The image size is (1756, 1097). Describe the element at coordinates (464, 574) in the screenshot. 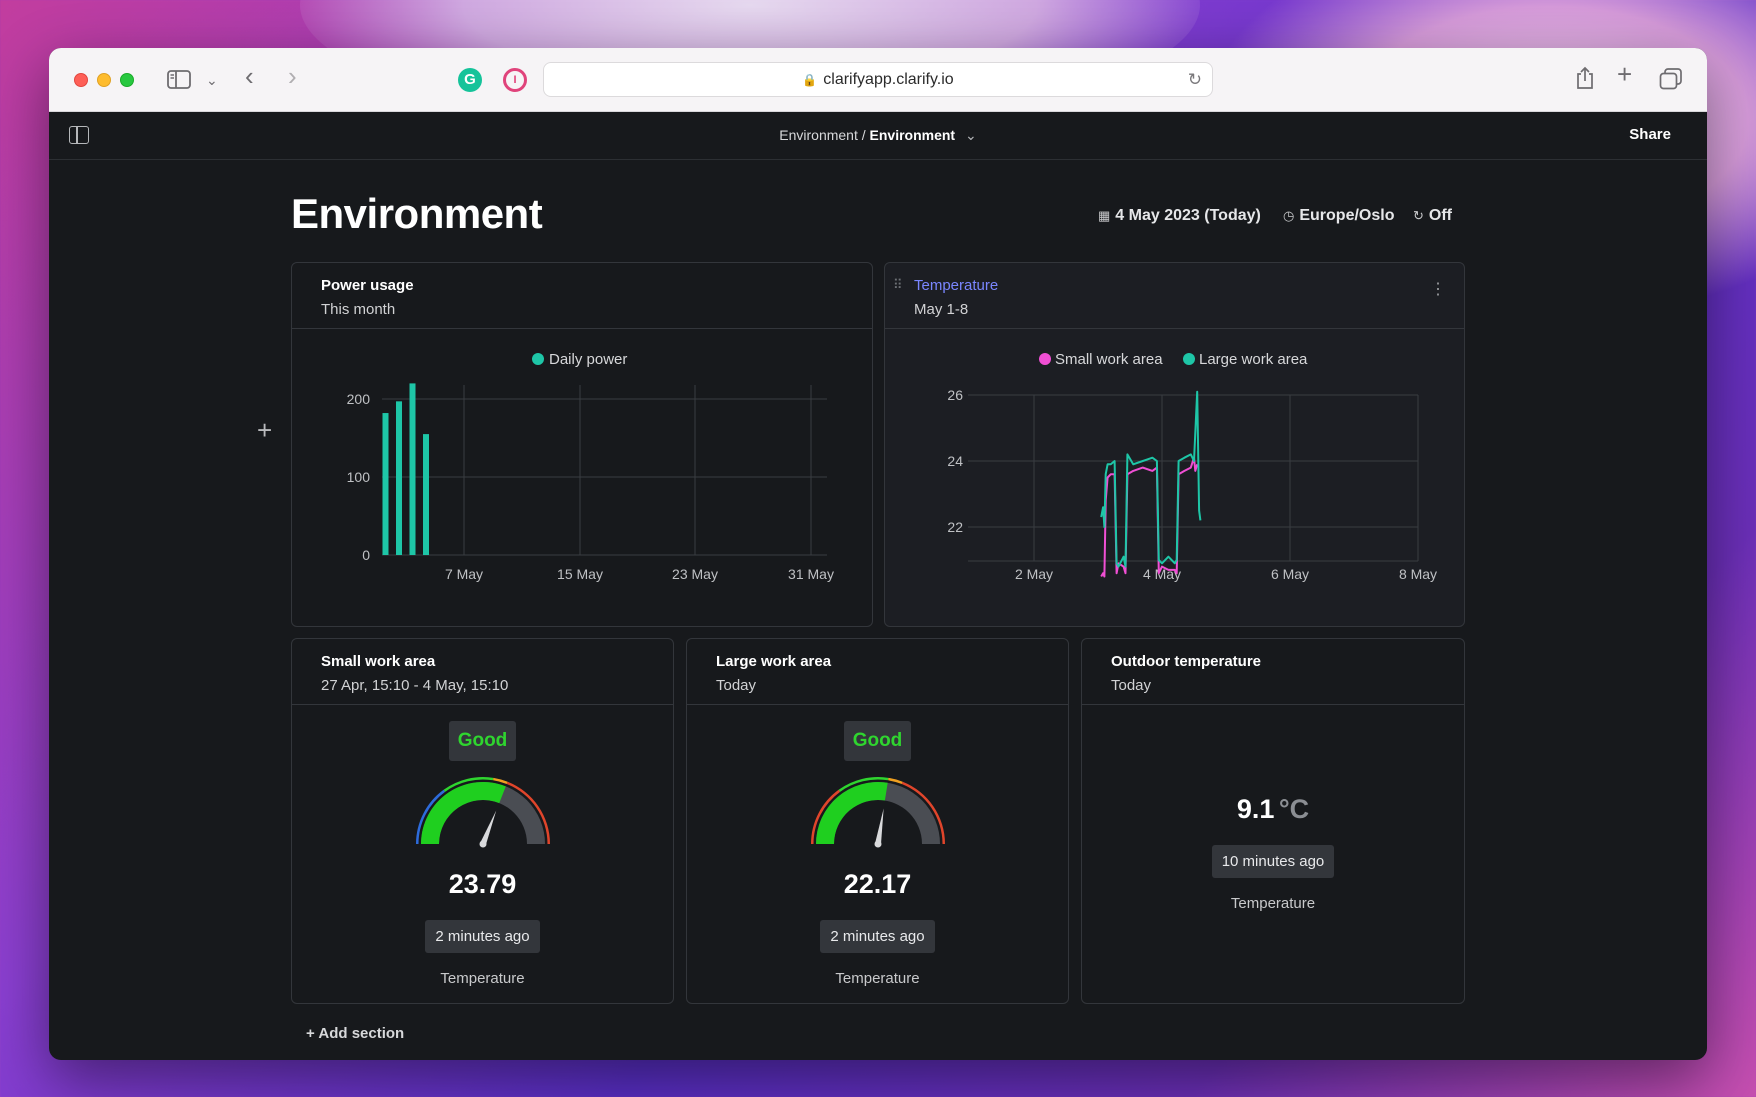

I see `x-tick-label: 7 May` at that location.